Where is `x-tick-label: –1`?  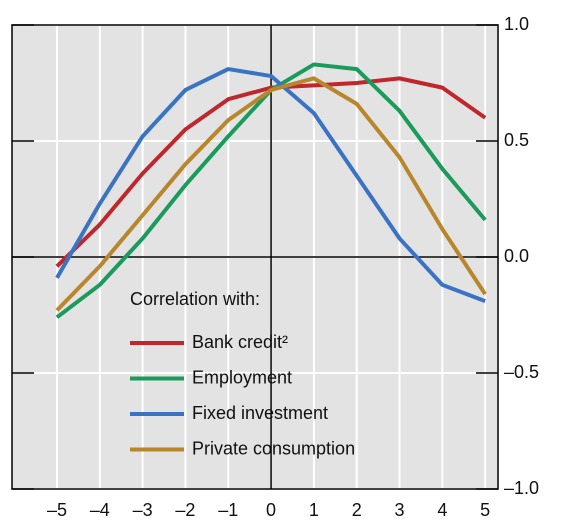
x-tick-label: –1 is located at coordinates (228, 510).